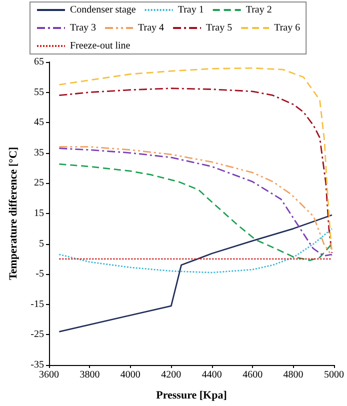 The width and height of the screenshot is (347, 406). Describe the element at coordinates (39, 183) in the screenshot. I see `y-tick-label: 25` at that location.